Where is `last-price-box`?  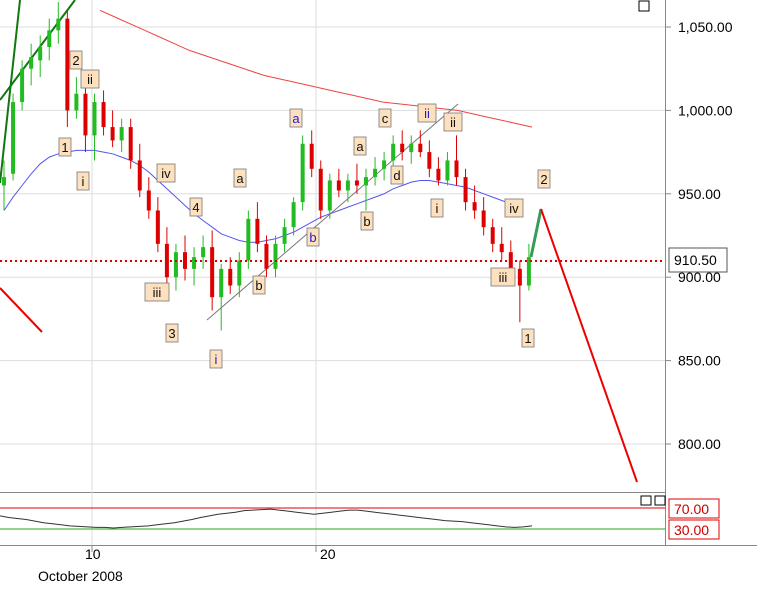 last-price-box is located at coordinates (698, 260).